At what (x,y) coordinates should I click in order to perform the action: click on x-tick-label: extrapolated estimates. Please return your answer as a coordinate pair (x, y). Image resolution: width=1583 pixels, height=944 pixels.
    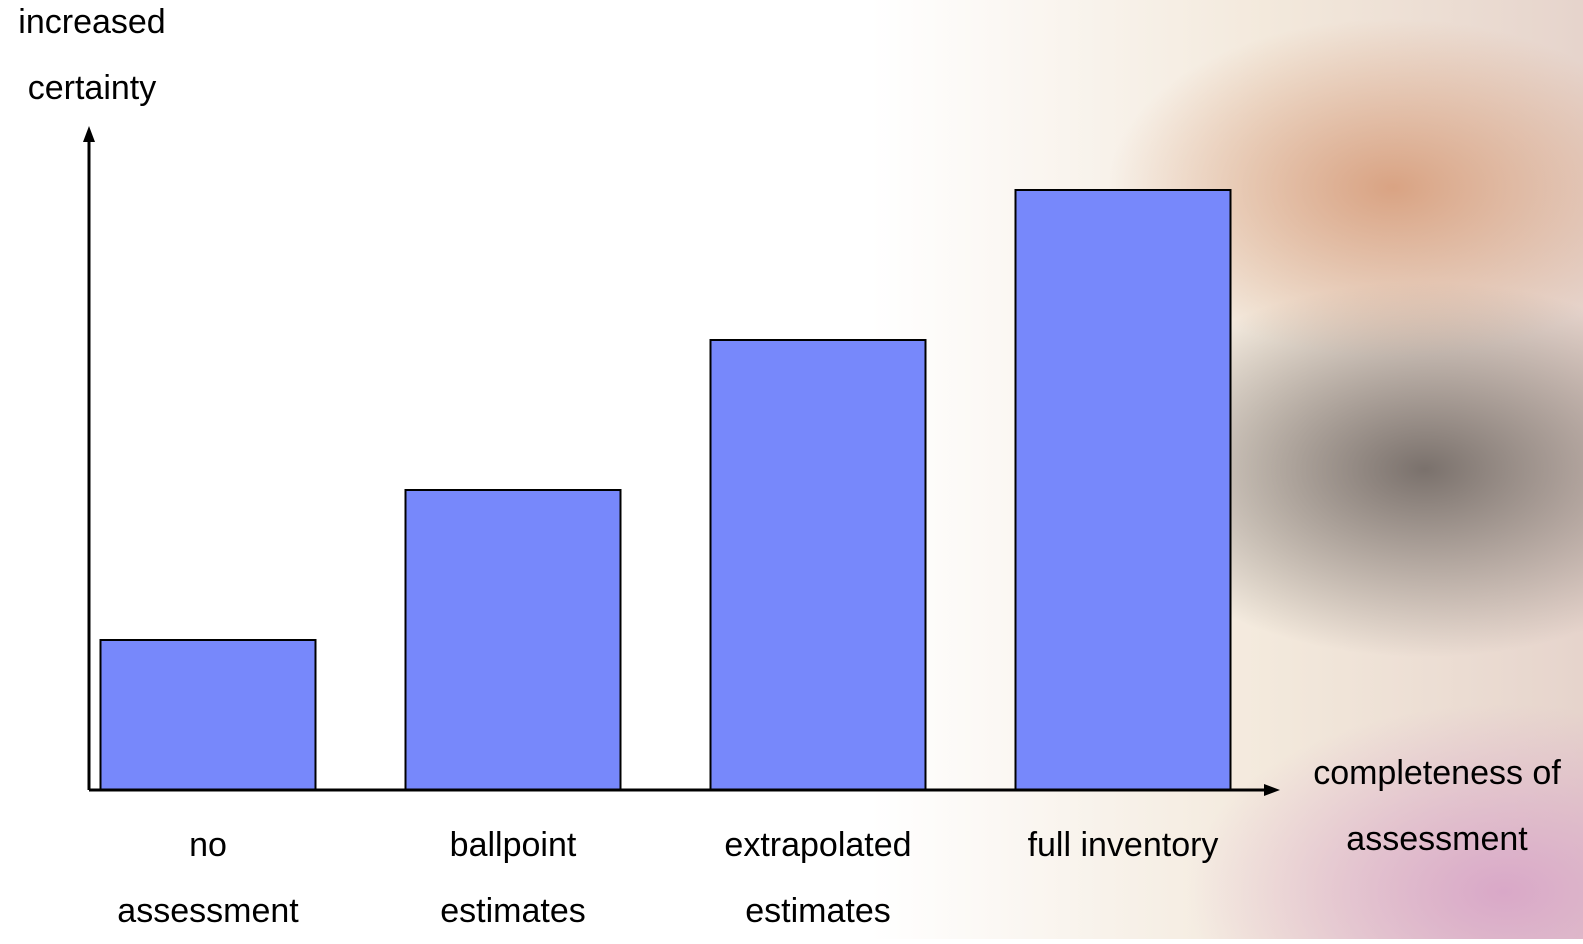
    Looking at the image, I should click on (818, 878).